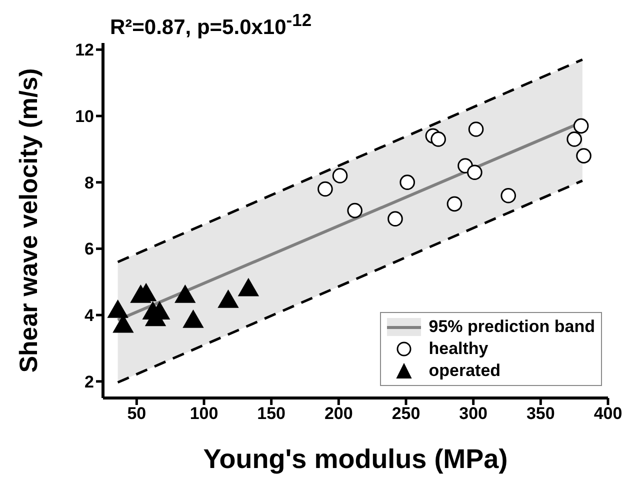  Describe the element at coordinates (89, 382) in the screenshot. I see `y-tick-label: 2` at that location.